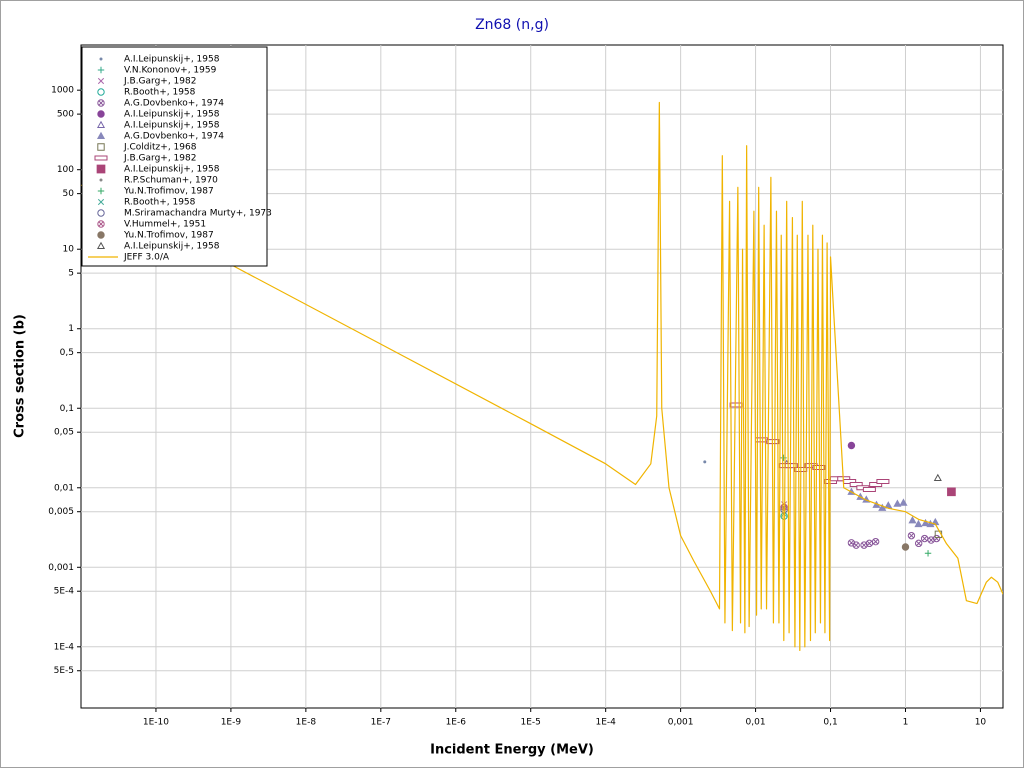  What do you see at coordinates (160, 148) in the screenshot?
I see `legend-label: J.Colditz+, 1968` at bounding box center [160, 148].